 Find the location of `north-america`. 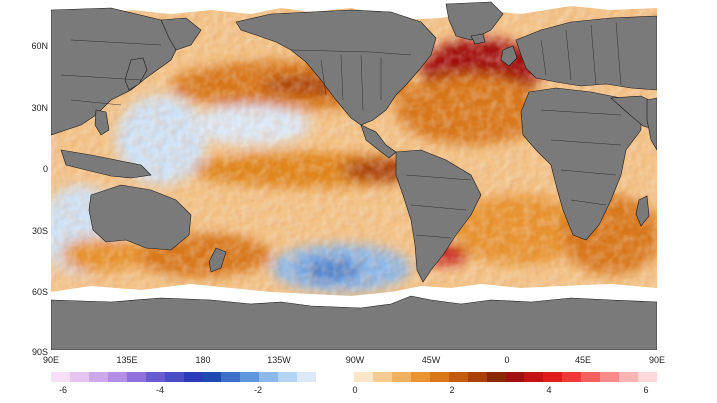

north-america is located at coordinates (336, 67).